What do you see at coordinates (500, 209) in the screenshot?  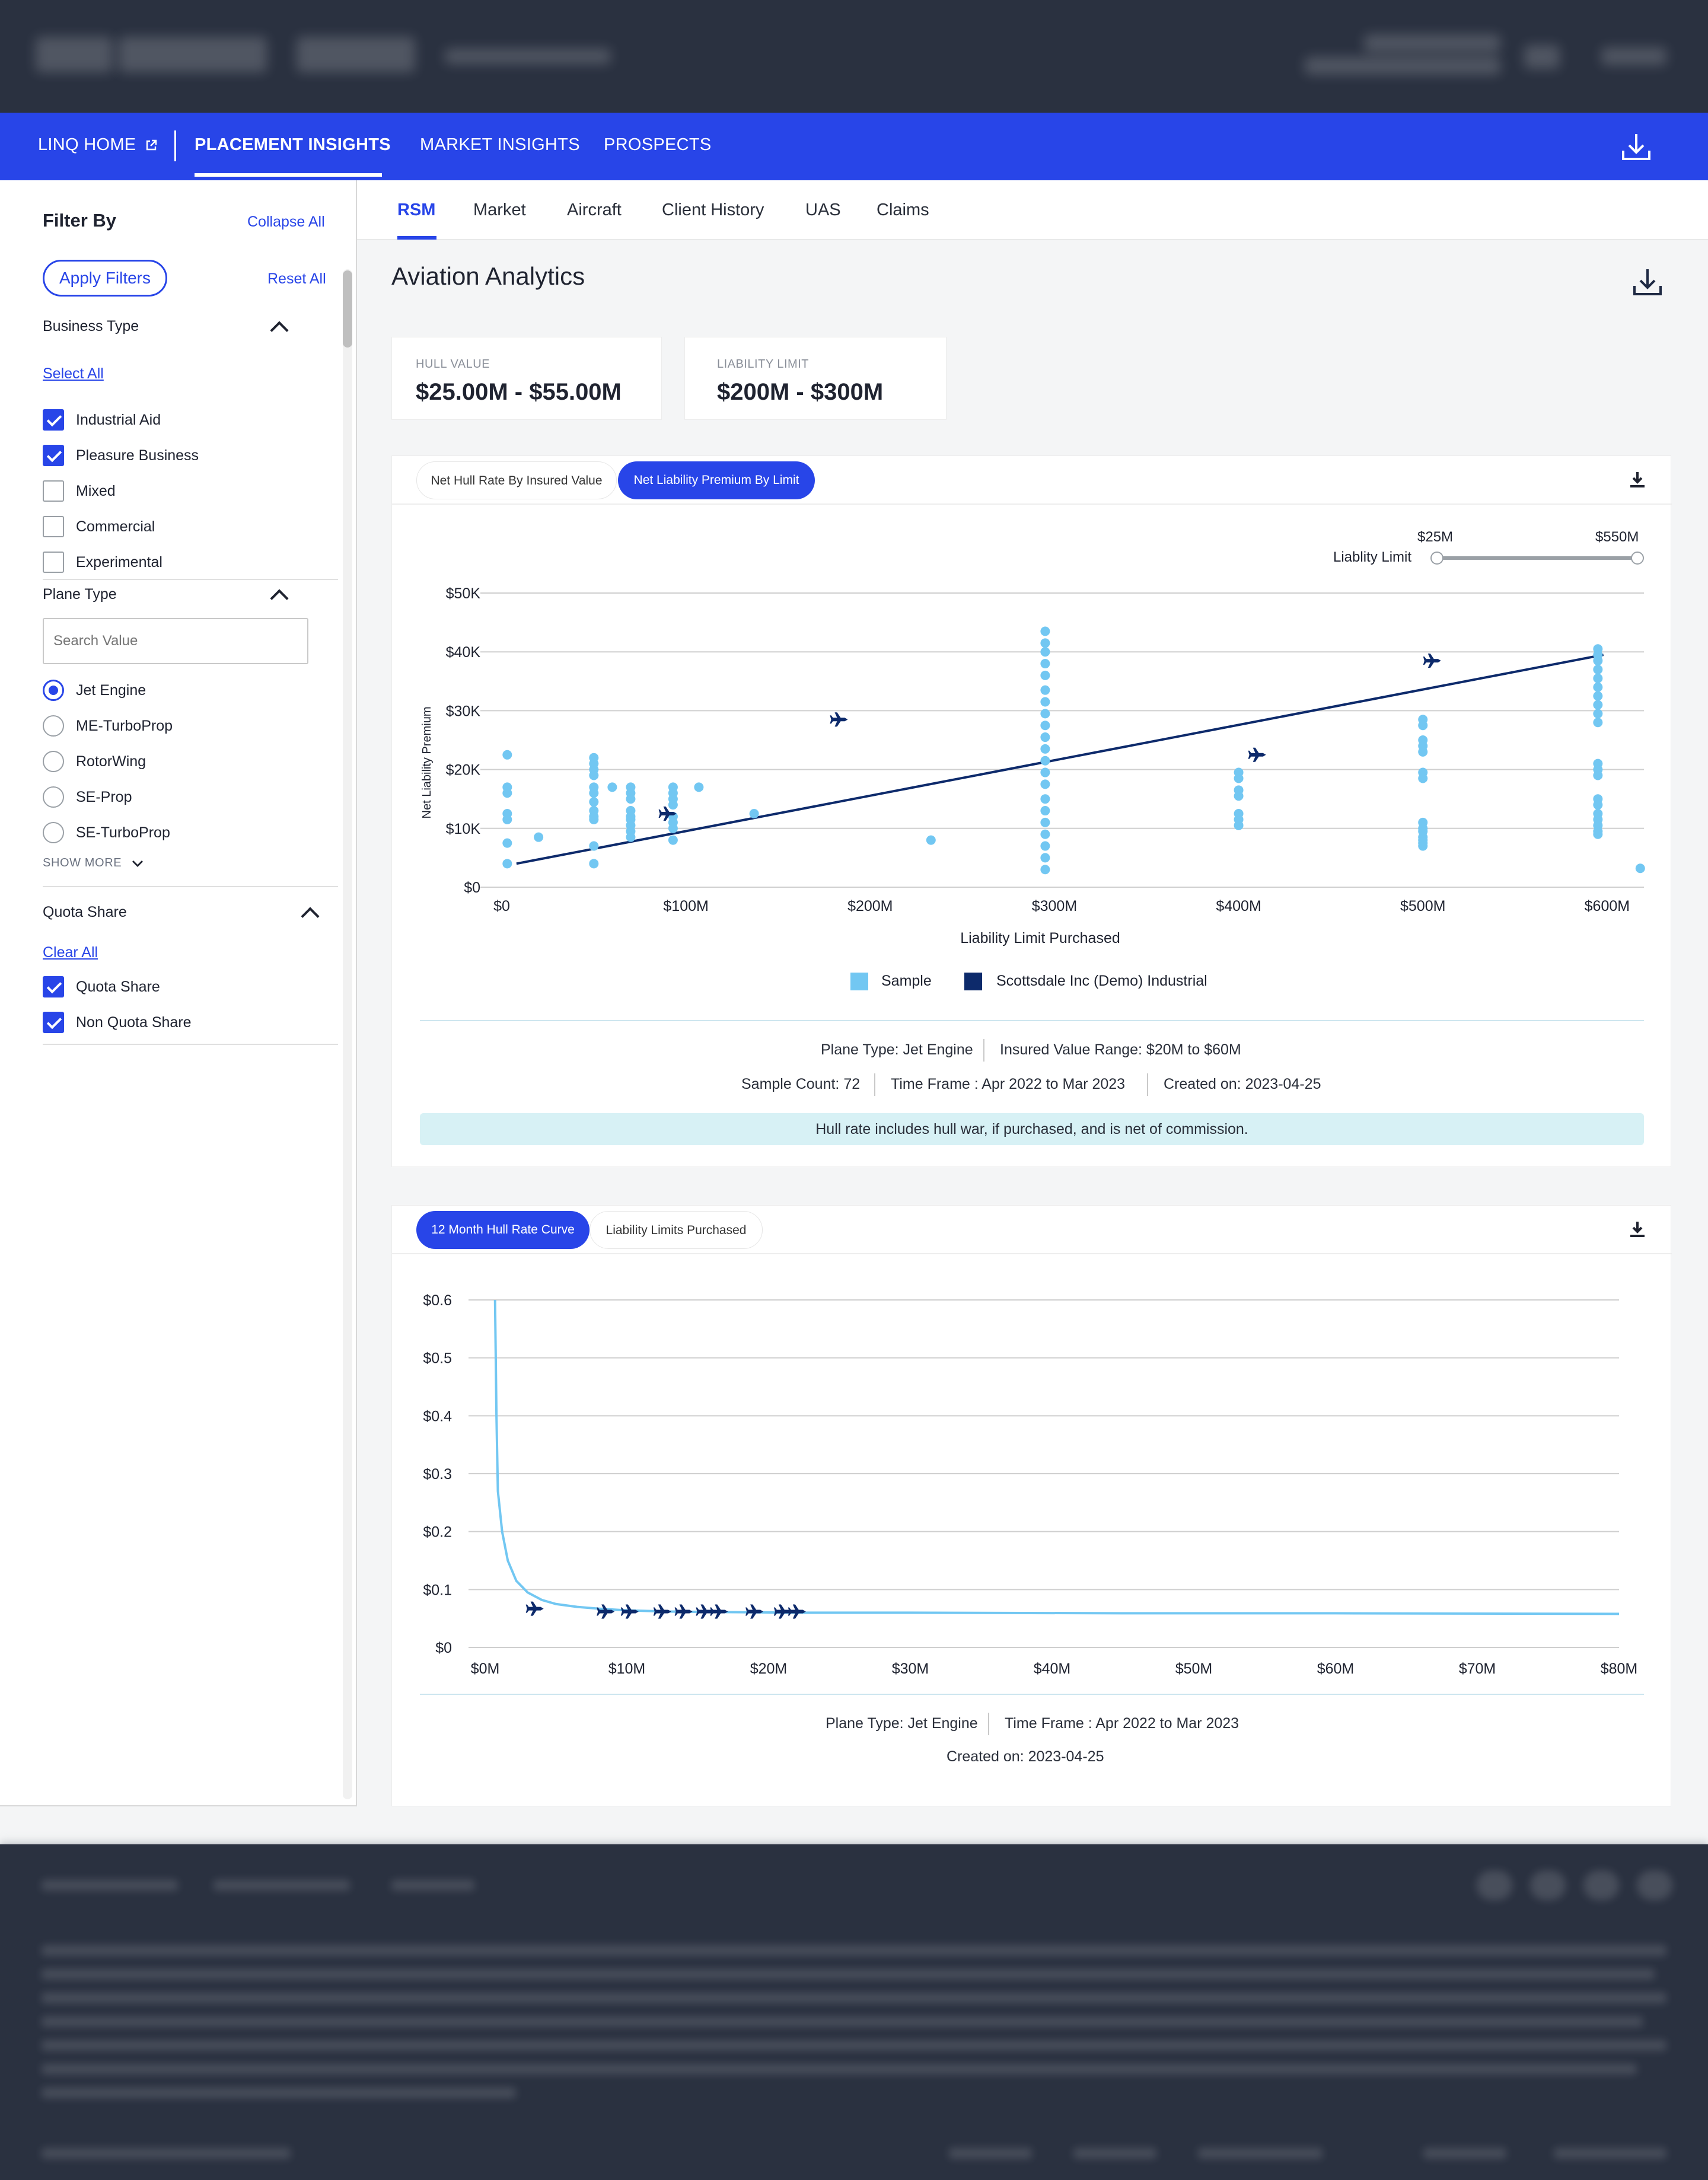 I see `tab-market: Market` at bounding box center [500, 209].